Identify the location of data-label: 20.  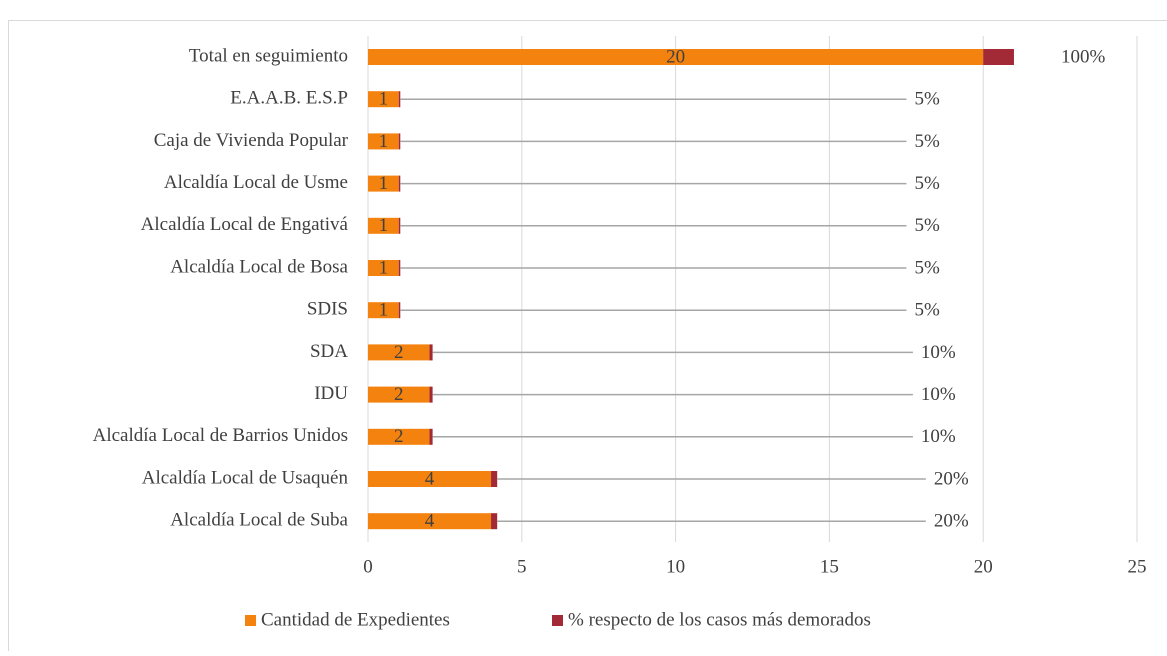
(675, 56).